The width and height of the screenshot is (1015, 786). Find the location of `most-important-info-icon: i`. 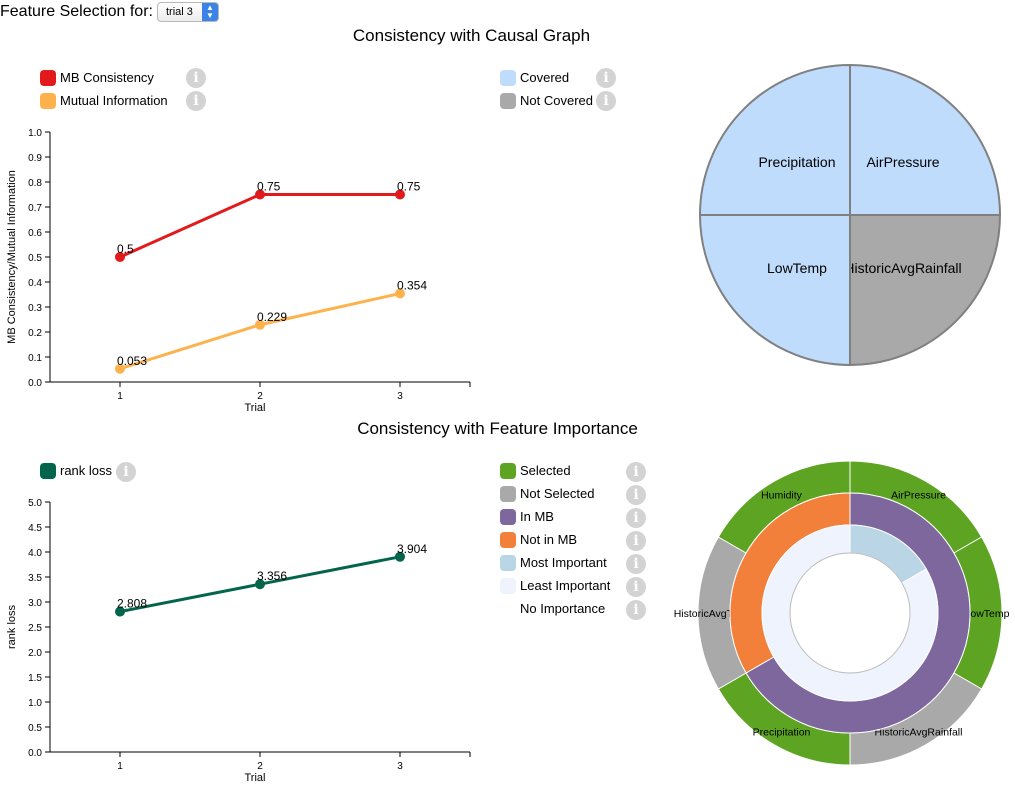

most-important-info-icon: i is located at coordinates (636, 564).